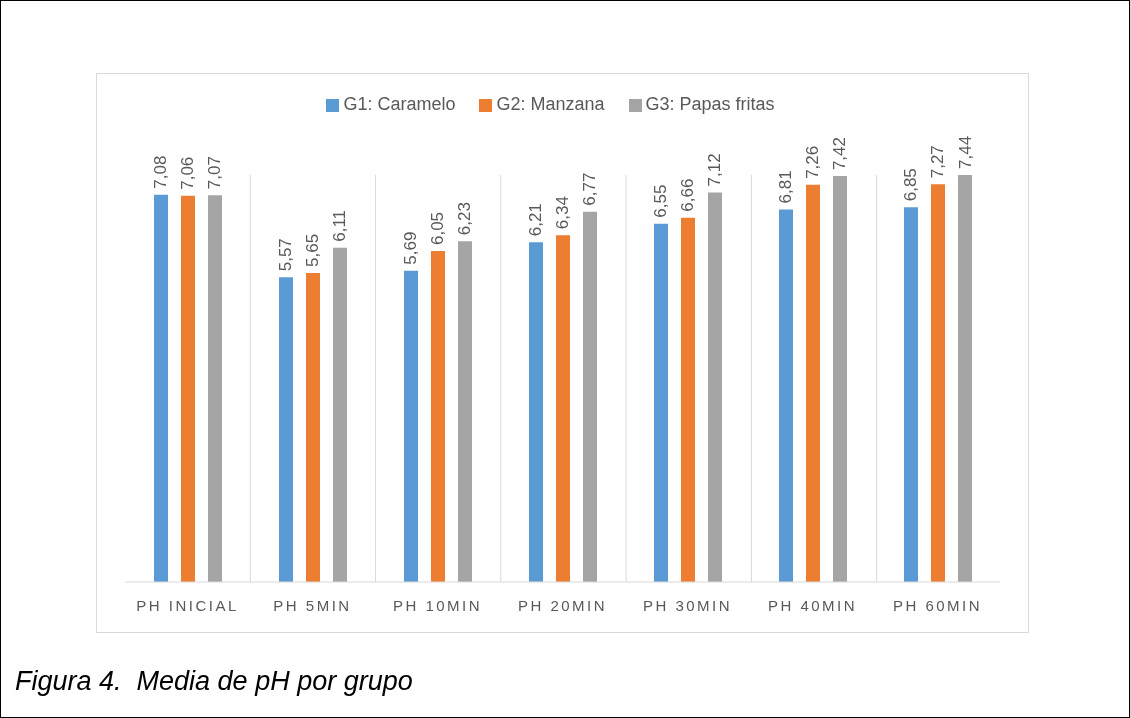 The image size is (1130, 718). I want to click on legend-label: G1: Caramelo, so click(399, 104).